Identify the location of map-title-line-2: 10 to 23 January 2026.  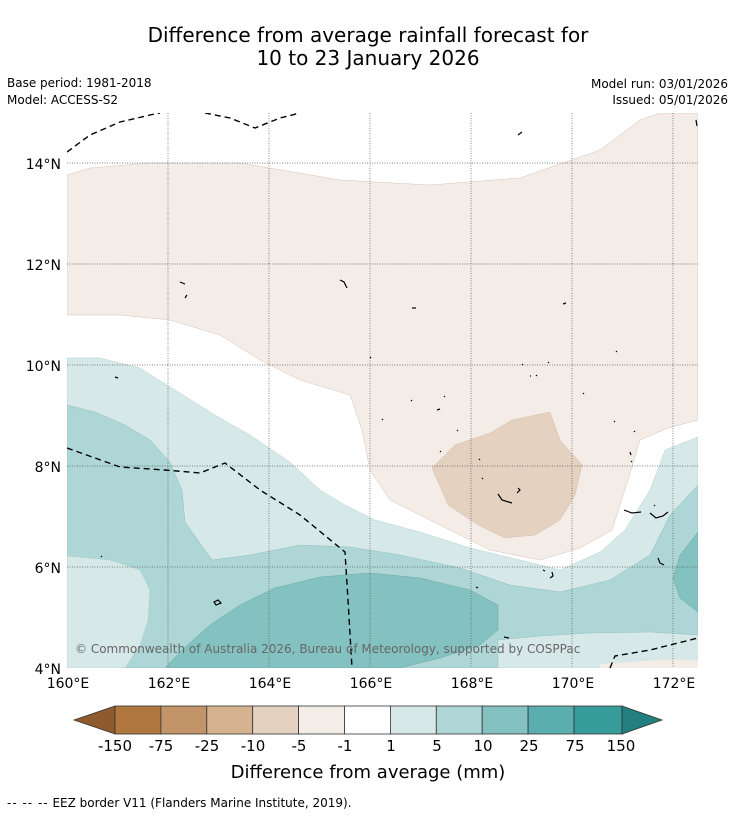
(368, 58).